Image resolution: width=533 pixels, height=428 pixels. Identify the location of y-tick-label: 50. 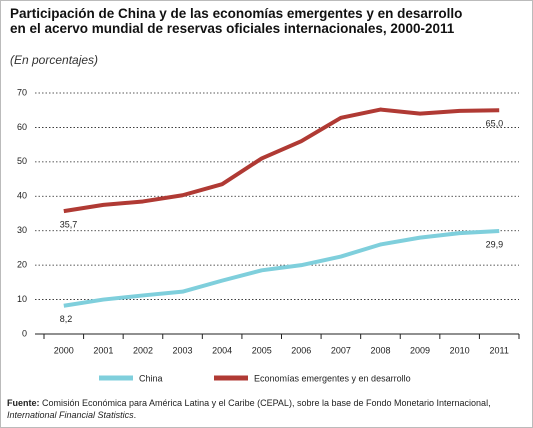
(22, 161).